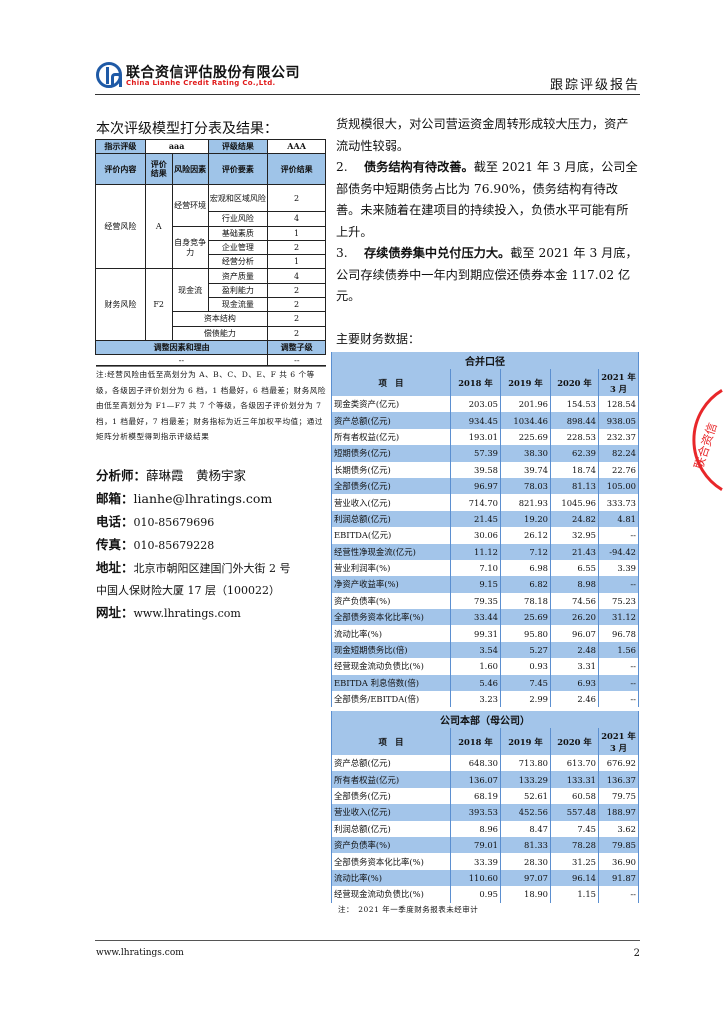 The image size is (724, 1024). What do you see at coordinates (525, 382) in the screenshot?
I see `column-header: 2019 年` at bounding box center [525, 382].